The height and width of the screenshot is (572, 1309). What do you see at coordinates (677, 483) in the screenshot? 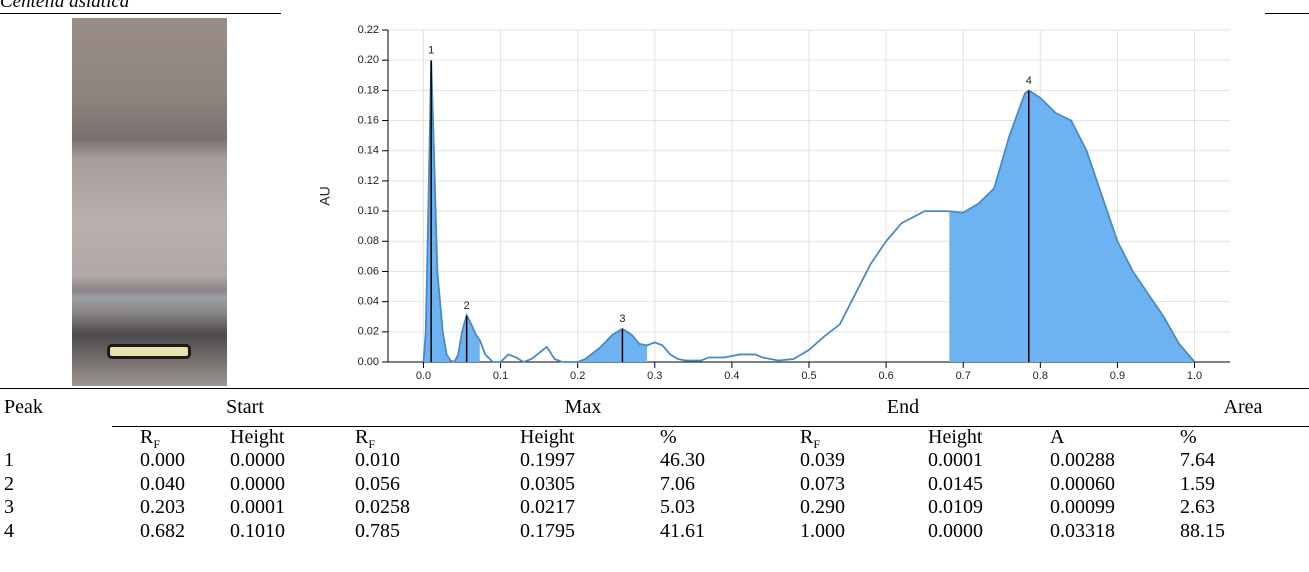
I see `table-cell: 7.06` at bounding box center [677, 483].